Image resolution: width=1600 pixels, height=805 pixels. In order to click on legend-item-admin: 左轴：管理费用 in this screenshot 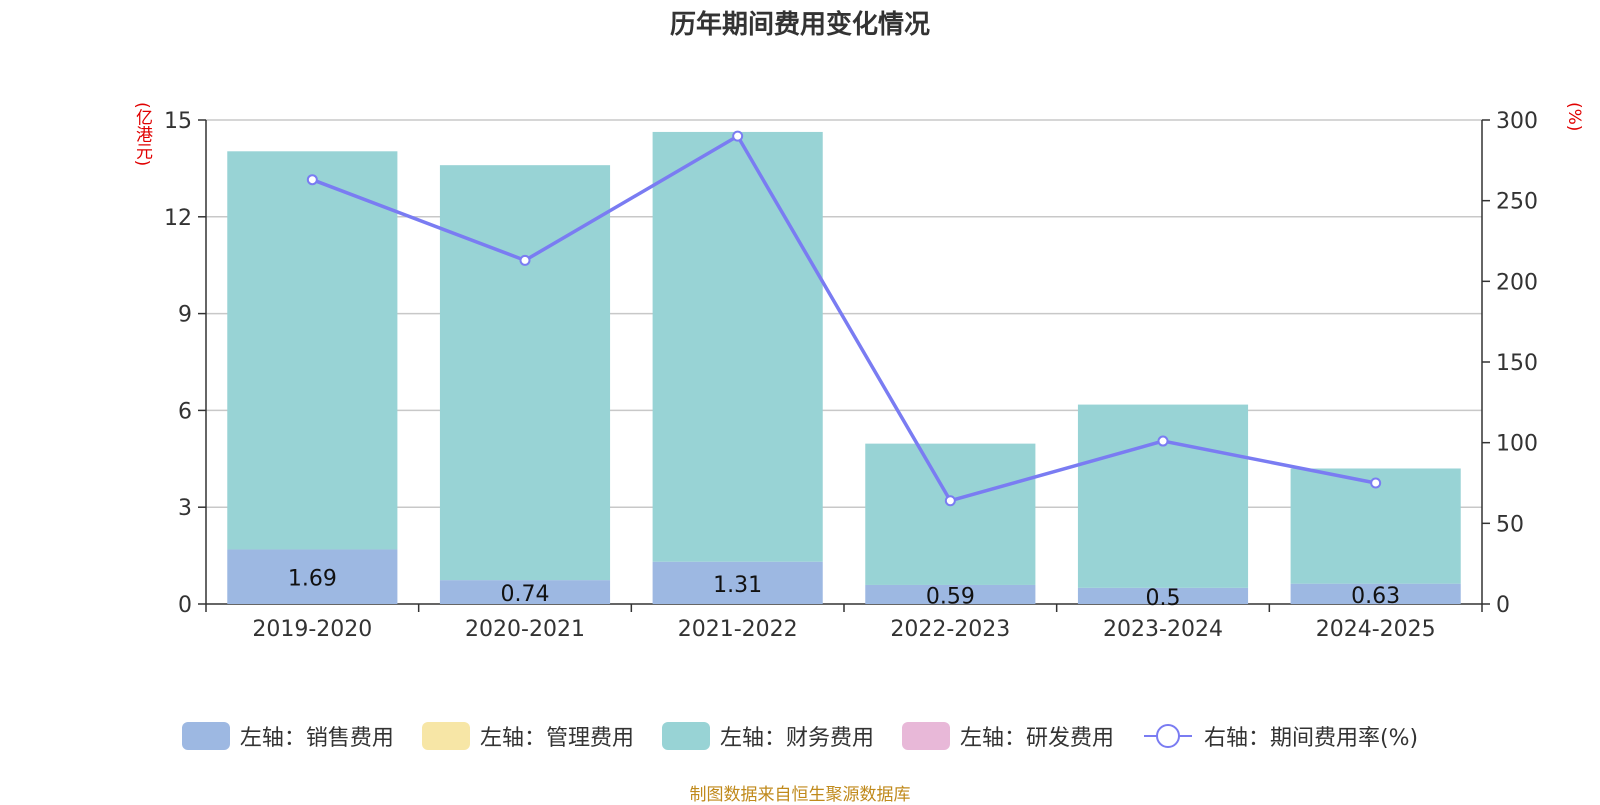, I will do `click(527, 736)`.